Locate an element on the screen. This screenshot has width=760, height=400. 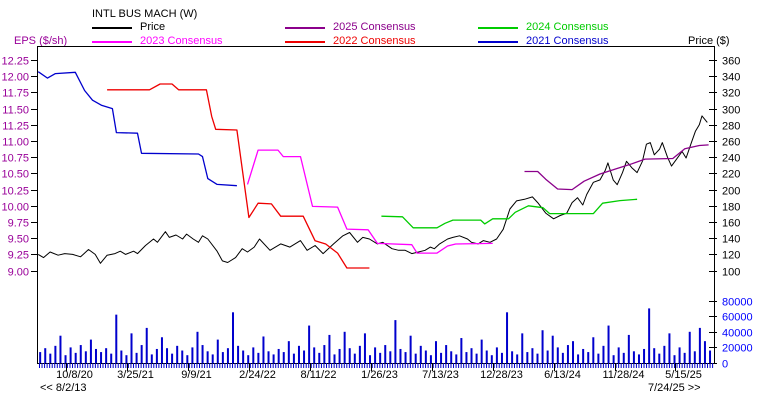
svg-text: 11.50 is located at coordinates (15, 111).